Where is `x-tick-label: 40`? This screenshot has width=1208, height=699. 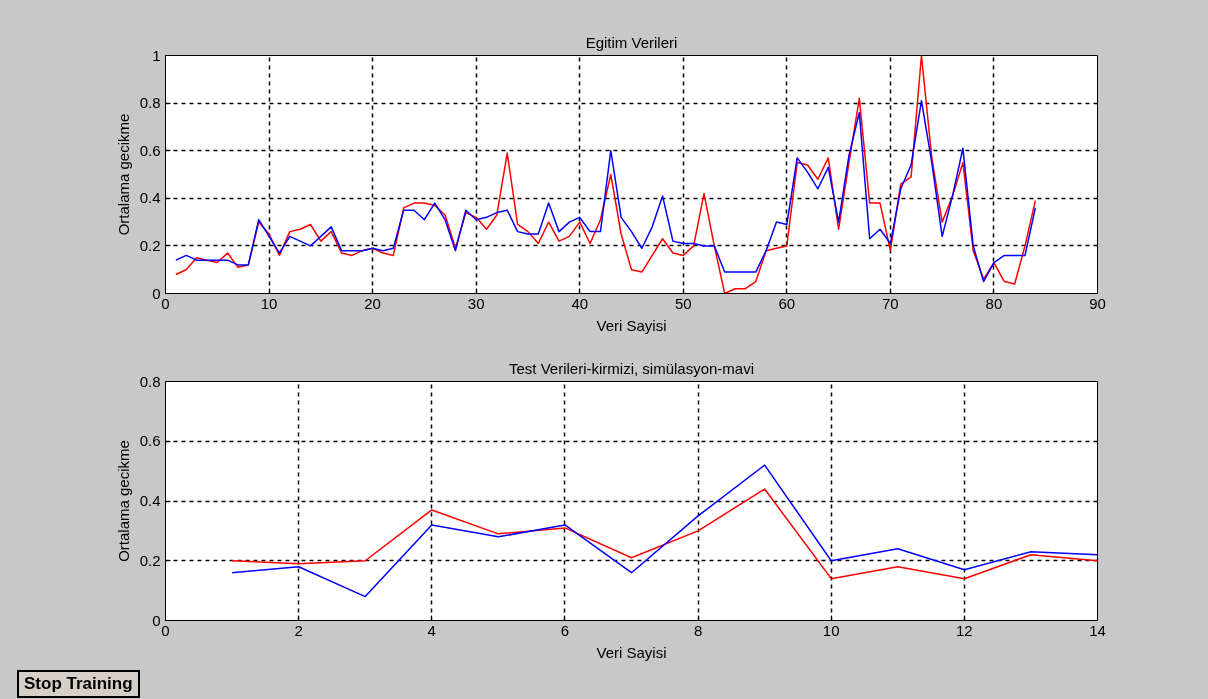
x-tick-label: 40 is located at coordinates (580, 303).